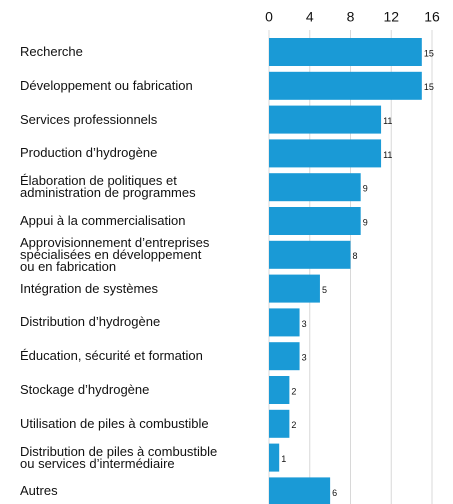 This screenshot has width=453, height=504. I want to click on x-tick-label: 8, so click(351, 17).